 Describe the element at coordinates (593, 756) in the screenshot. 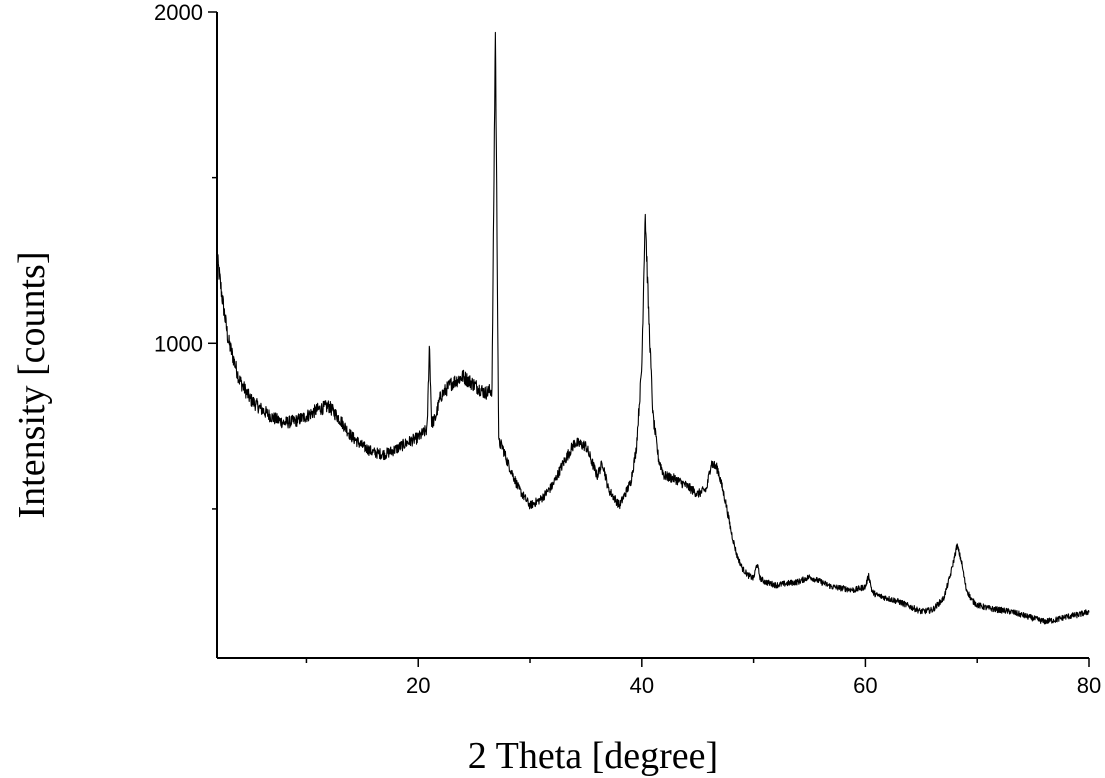

I see `x-axis-title: 2 Theta [degree]` at that location.